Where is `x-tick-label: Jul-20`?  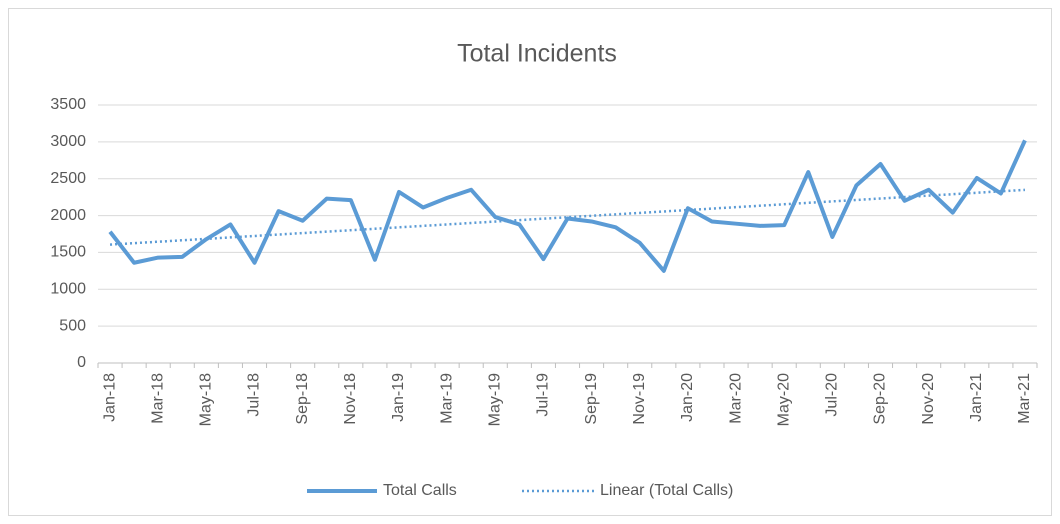
x-tick-label: Jul-20 is located at coordinates (832, 395).